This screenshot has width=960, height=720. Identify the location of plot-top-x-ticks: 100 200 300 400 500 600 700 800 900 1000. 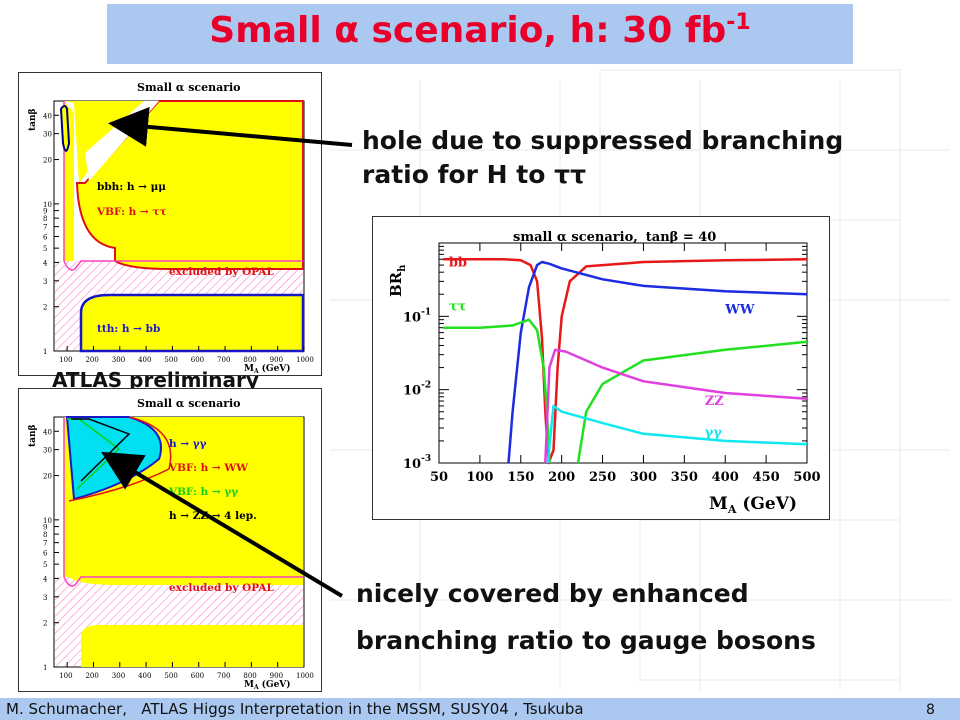
(186, 355).